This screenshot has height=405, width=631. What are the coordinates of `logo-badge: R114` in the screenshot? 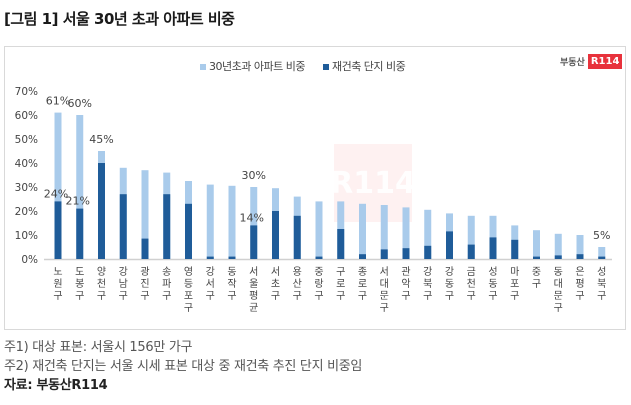 It's located at (605, 61).